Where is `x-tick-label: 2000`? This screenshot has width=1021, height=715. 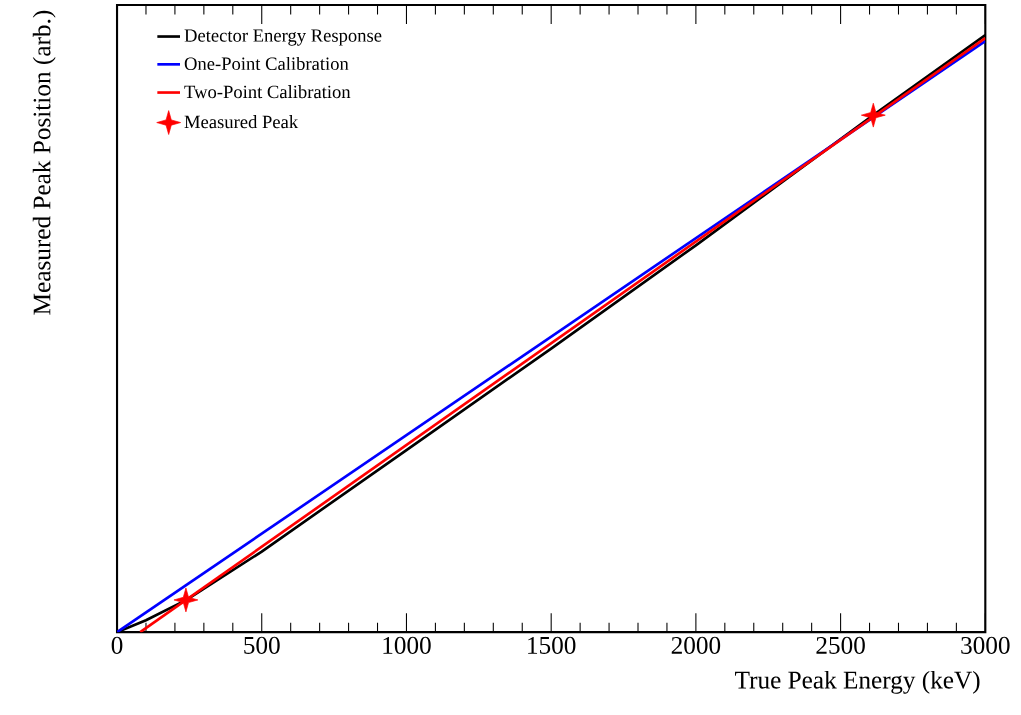 x-tick-label: 2000 is located at coordinates (696, 645).